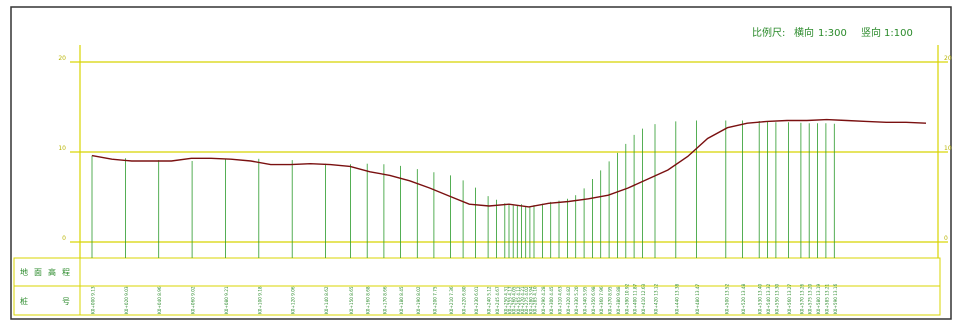 This screenshot has height=331, width=963. What do you see at coordinates (193, 300) in the screenshot?
I see `station-label: K0+060 9.02` at bounding box center [193, 300].